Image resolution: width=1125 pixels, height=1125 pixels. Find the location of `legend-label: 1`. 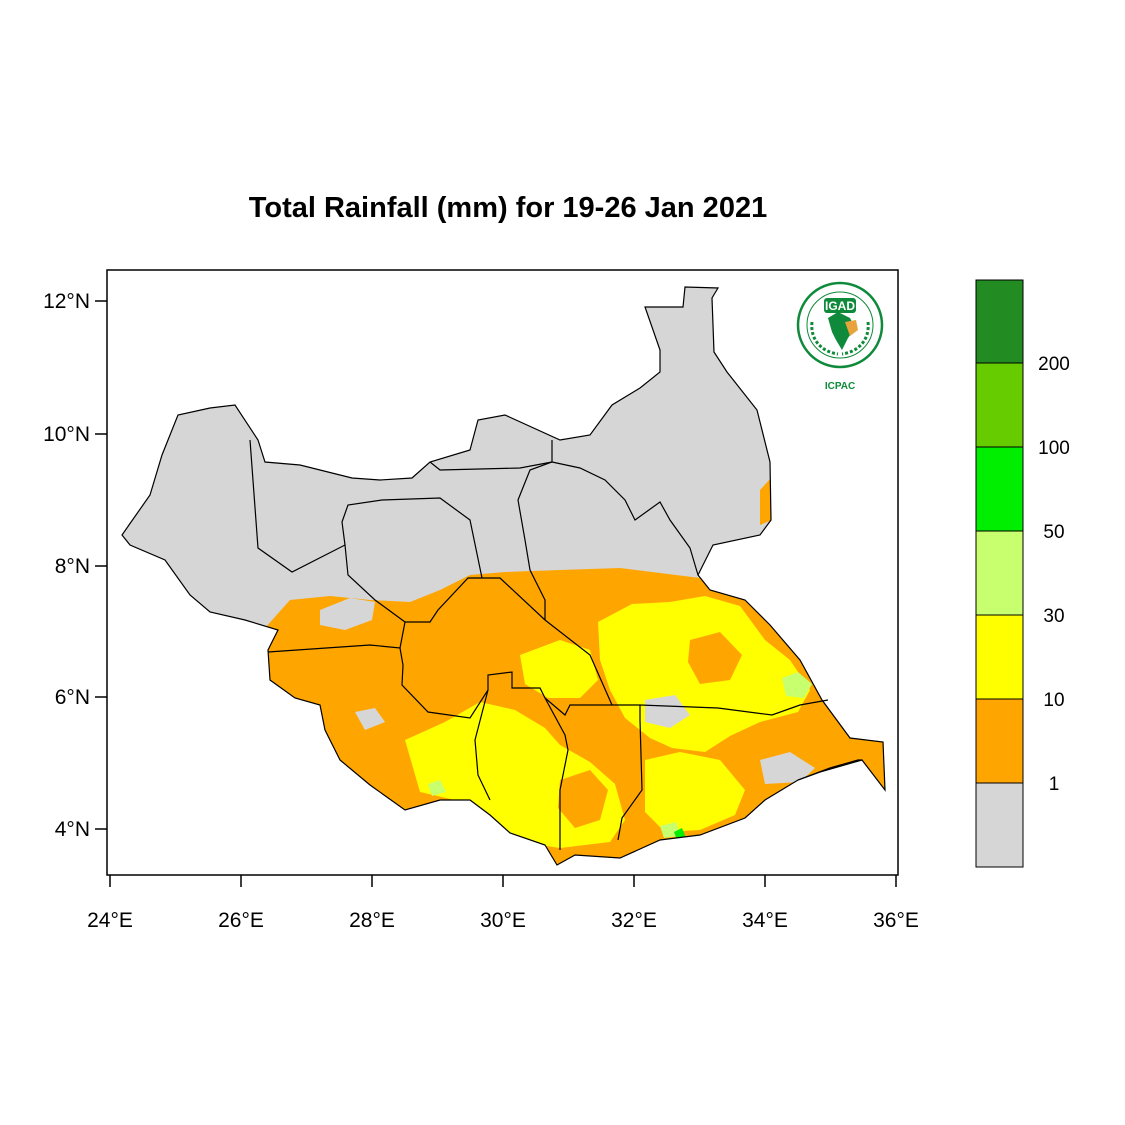

legend-label: 1 is located at coordinates (1054, 784).